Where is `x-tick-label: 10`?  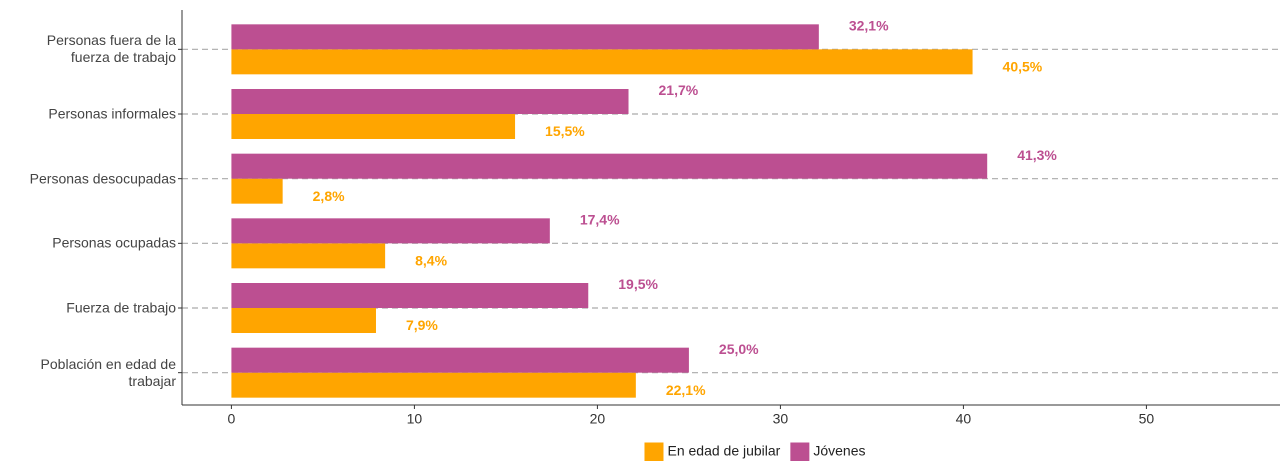
x-tick-label: 10 is located at coordinates (415, 419).